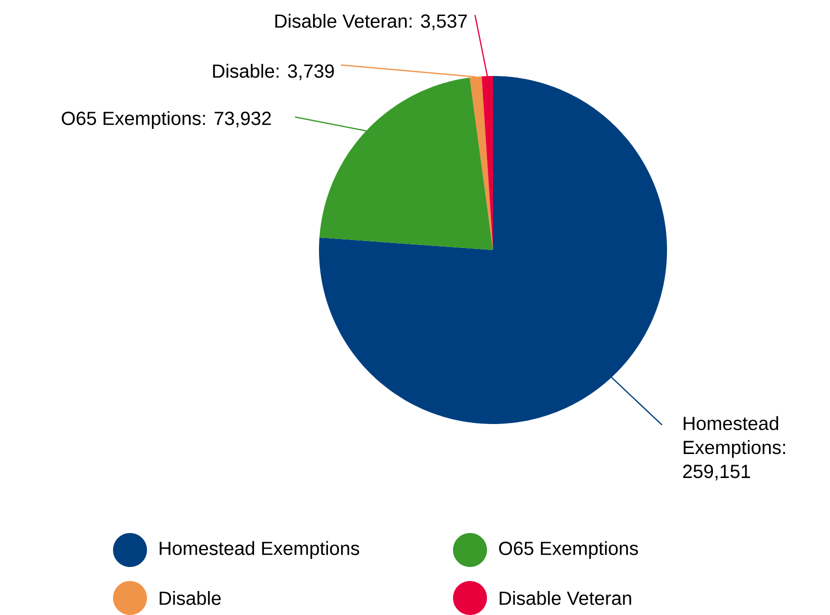  I want to click on legend-label: O65 Exemptions, so click(568, 550).